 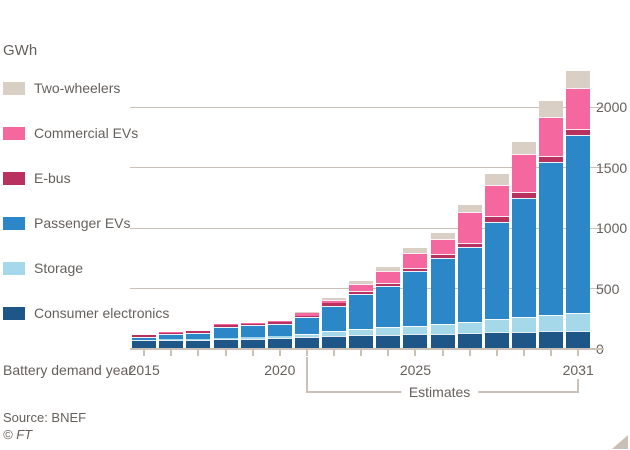 I want to click on bar-2018, so click(x=225, y=336).